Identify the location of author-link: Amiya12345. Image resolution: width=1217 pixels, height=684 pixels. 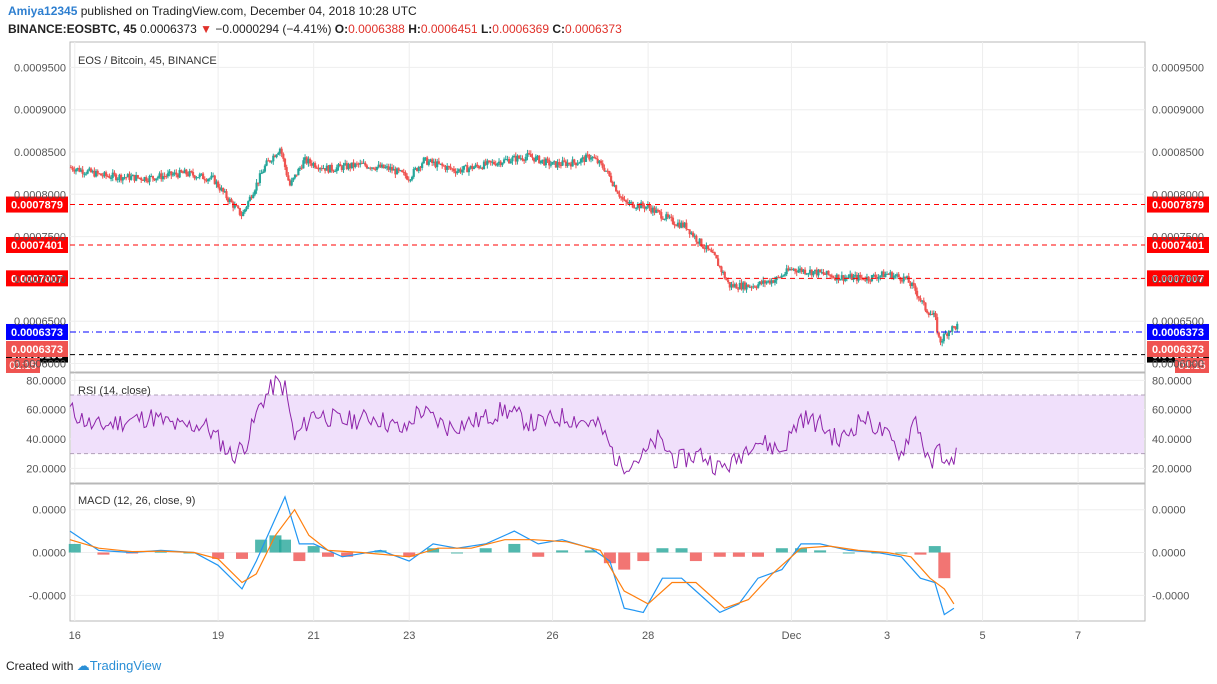
(43, 11).